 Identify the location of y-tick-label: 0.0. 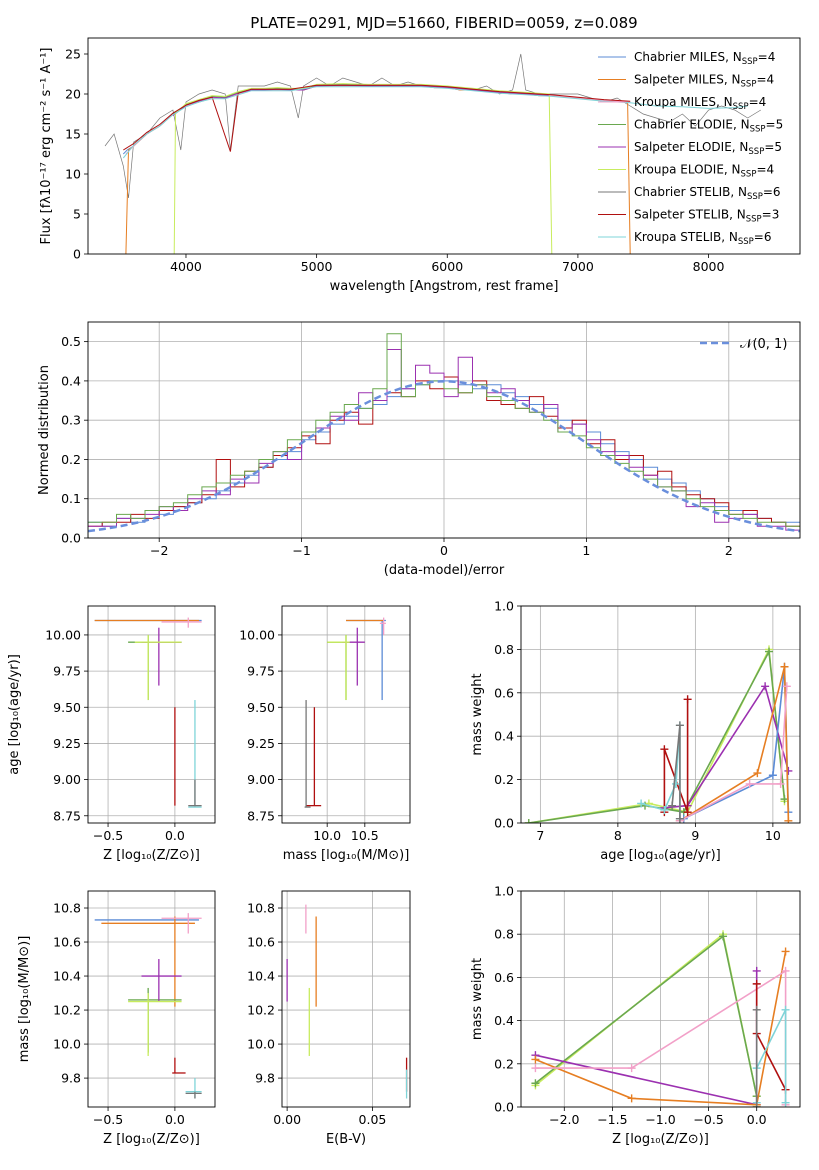
(504, 1107).